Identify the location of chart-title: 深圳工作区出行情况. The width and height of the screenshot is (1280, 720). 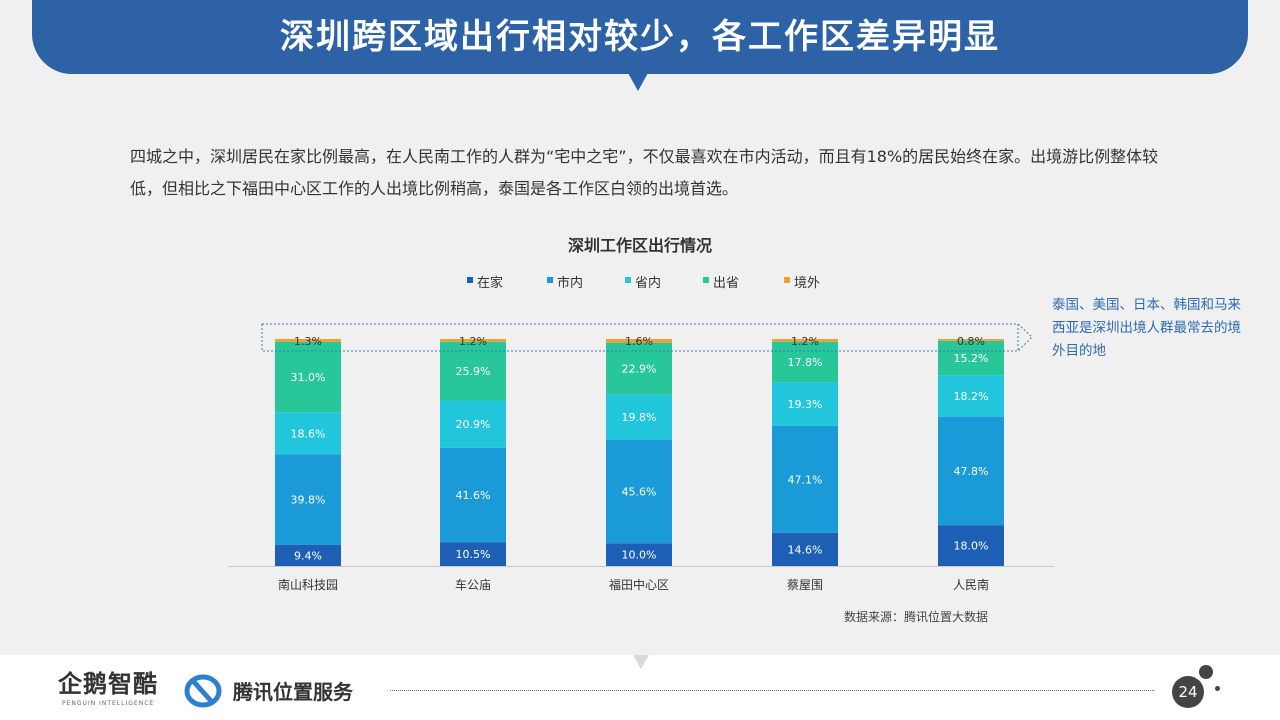
(639, 245).